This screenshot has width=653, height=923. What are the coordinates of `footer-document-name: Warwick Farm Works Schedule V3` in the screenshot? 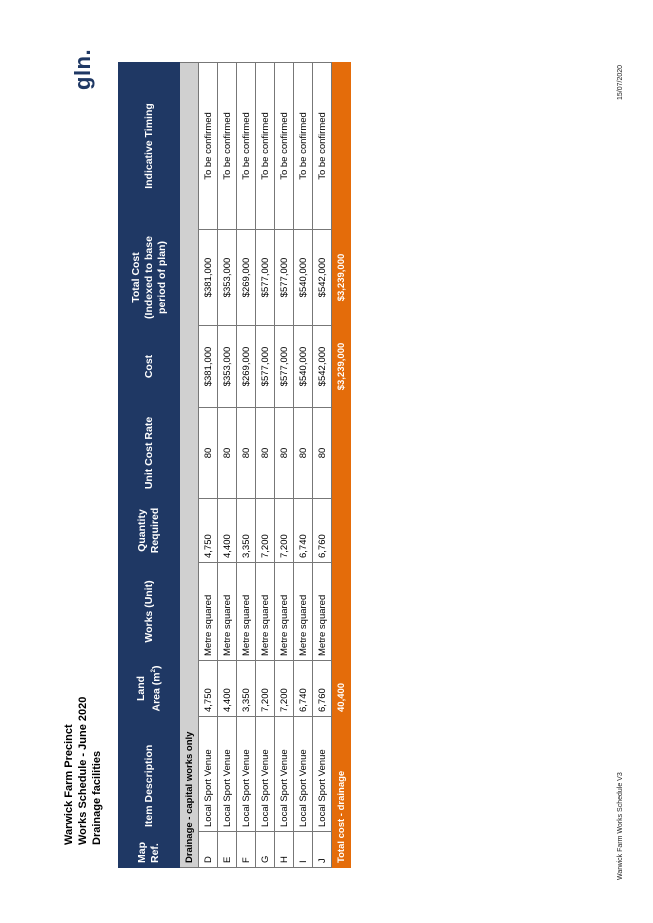 It's located at (620, 826).